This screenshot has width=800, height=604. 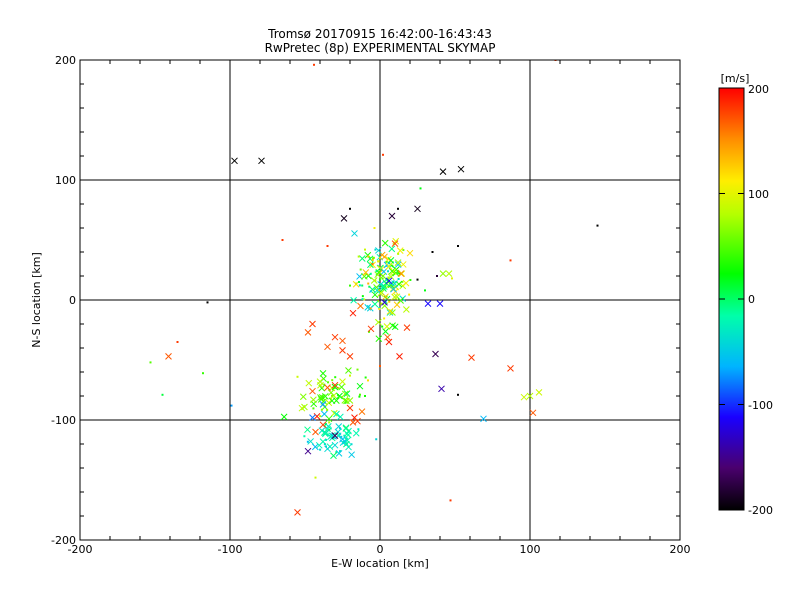 What do you see at coordinates (731, 299) in the screenshot?
I see `colorbar-ticks` at bounding box center [731, 299].